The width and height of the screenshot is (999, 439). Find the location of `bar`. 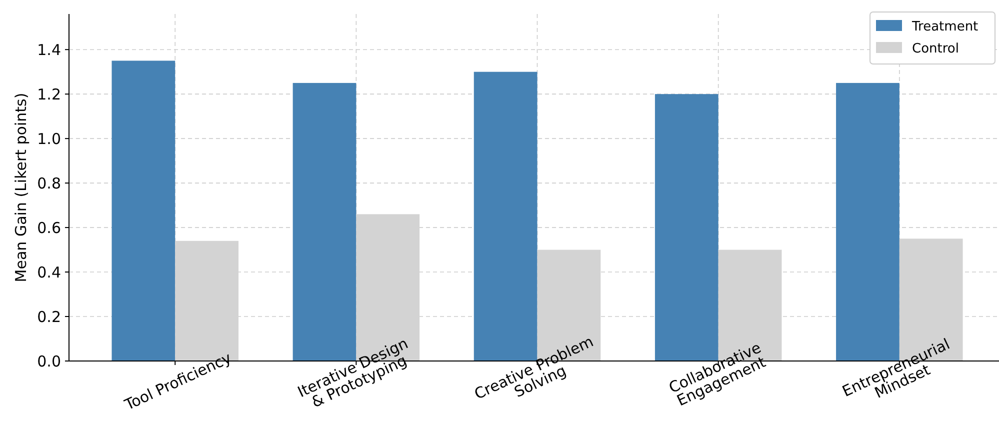

bar is located at coordinates (506, 216).